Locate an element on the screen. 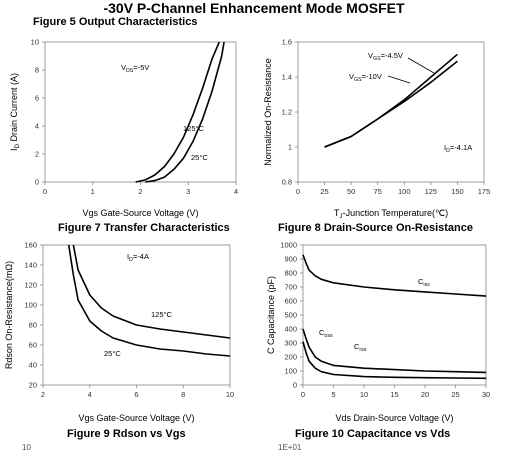 This screenshot has width=508, height=452. next-figure-tick-right: 1E+01 is located at coordinates (290, 447).